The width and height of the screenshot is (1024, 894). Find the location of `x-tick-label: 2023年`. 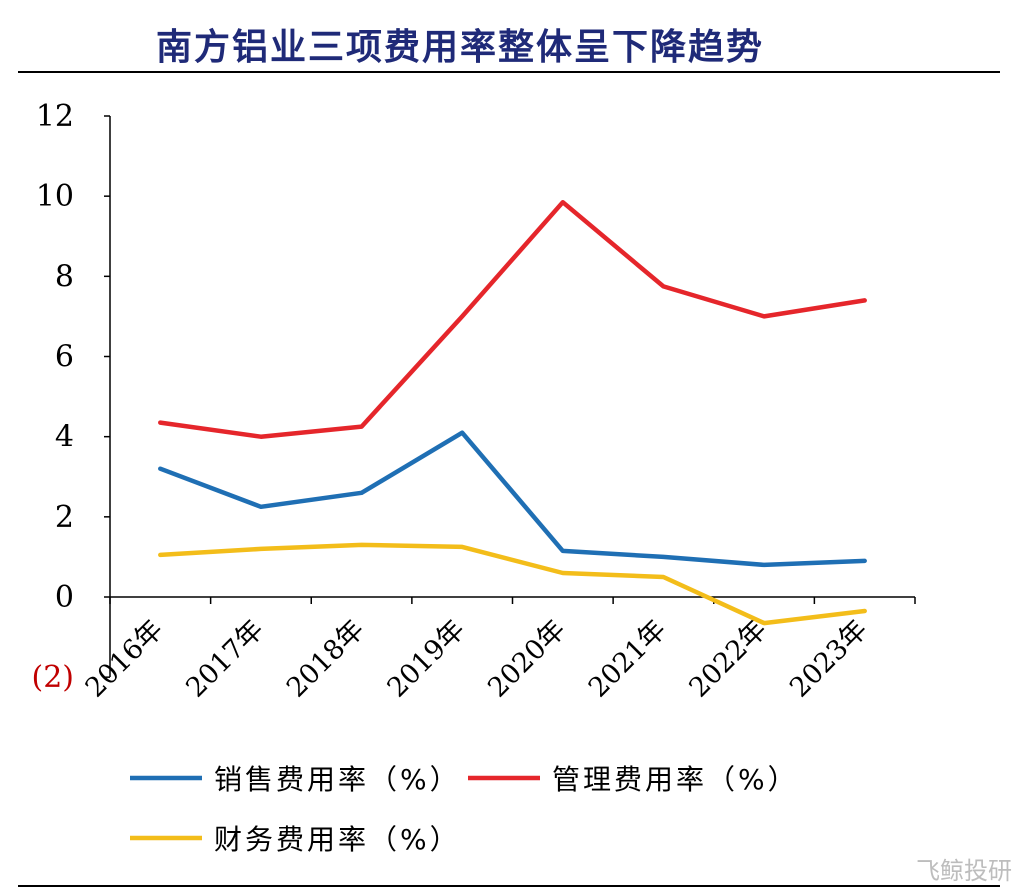

x-tick-label: 2023年 is located at coordinates (829, 659).